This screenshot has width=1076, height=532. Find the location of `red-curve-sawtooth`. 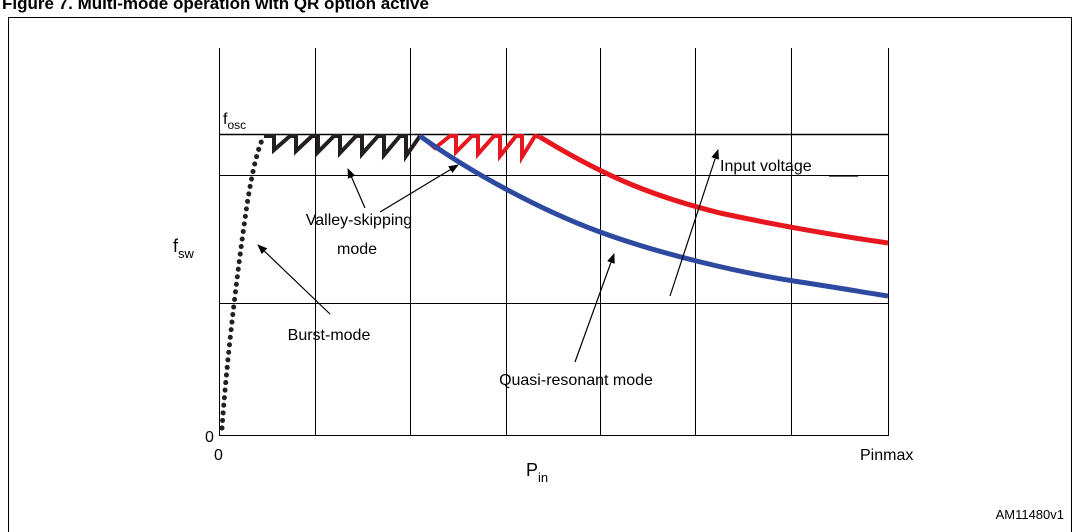

red-curve-sawtooth is located at coordinates (479, 149).